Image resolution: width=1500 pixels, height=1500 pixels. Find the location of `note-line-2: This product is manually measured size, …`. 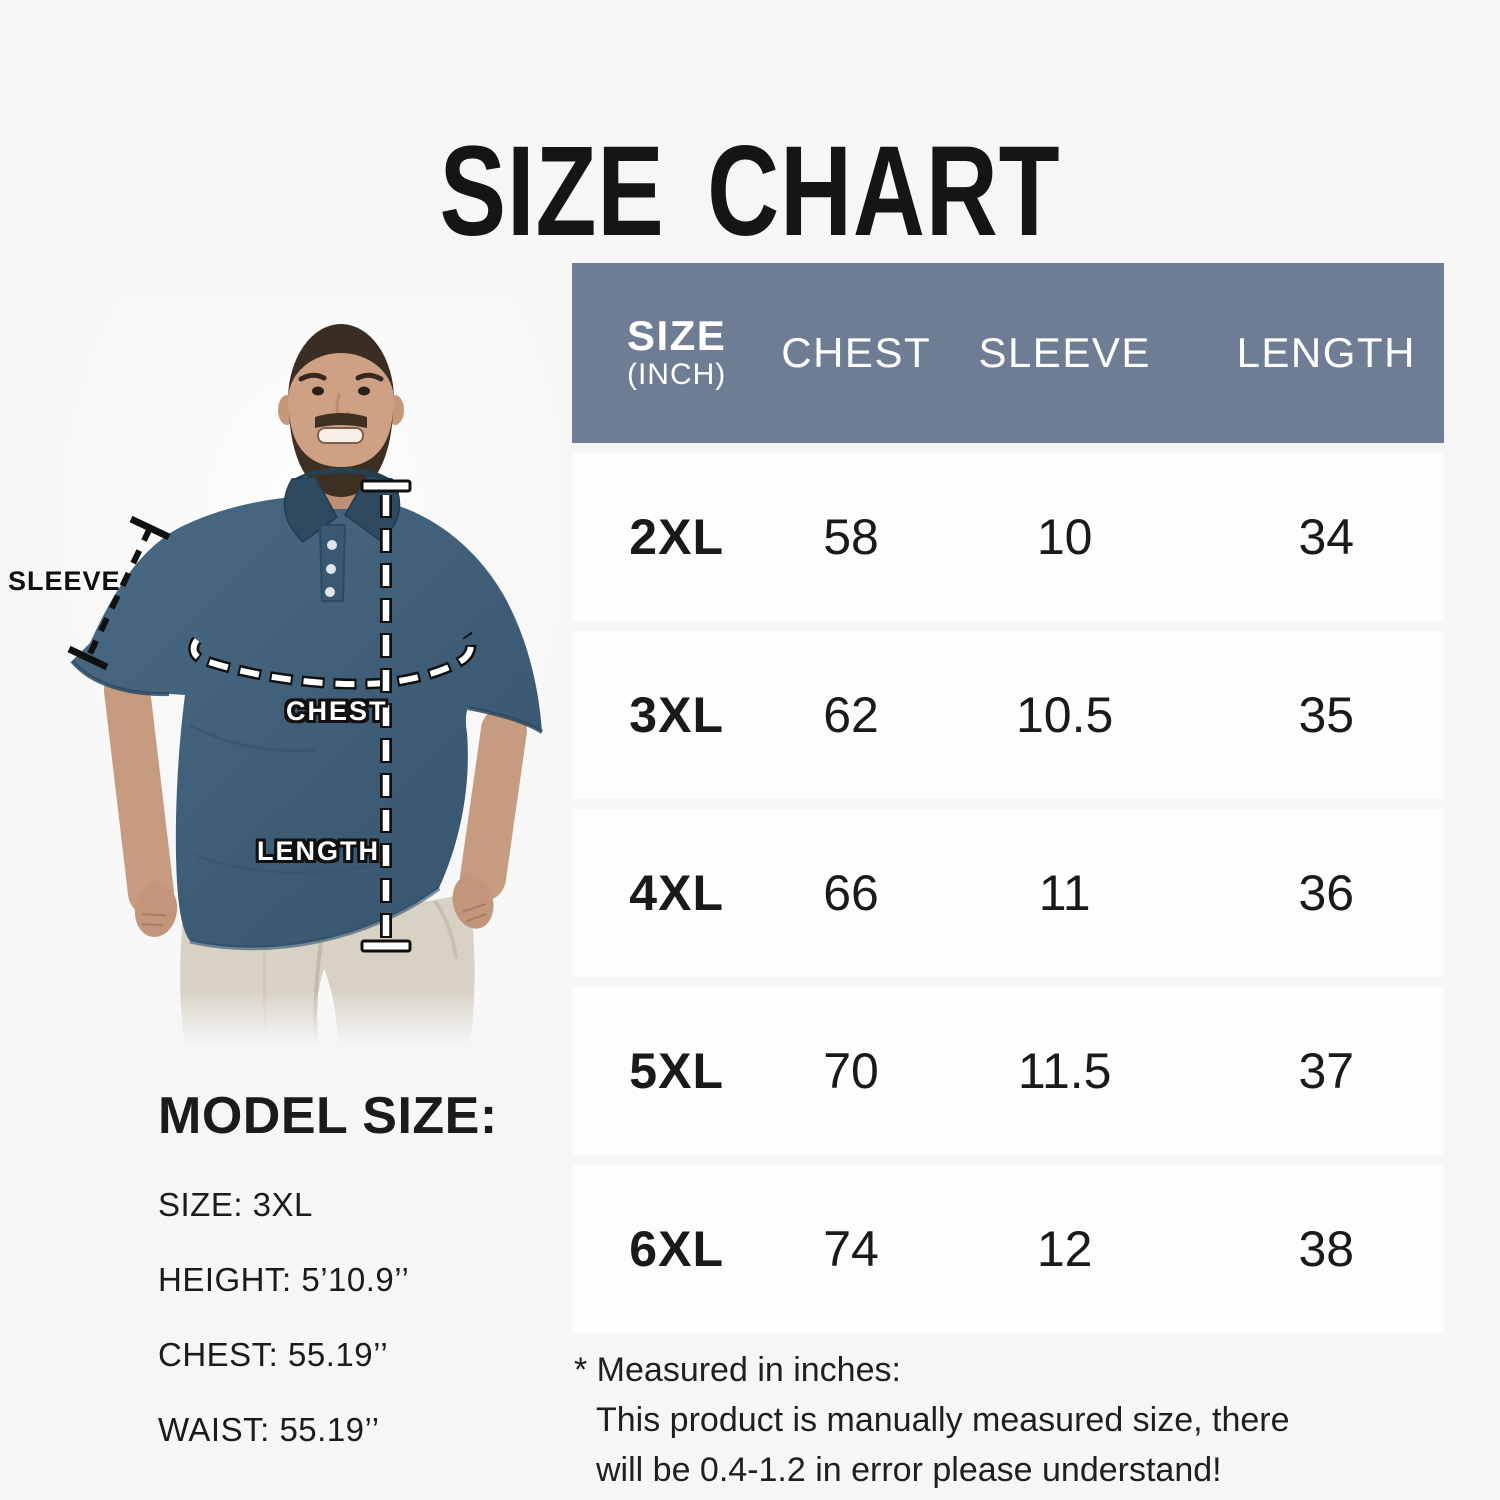

note-line-2: This product is manually measured size, … is located at coordinates (943, 1419).